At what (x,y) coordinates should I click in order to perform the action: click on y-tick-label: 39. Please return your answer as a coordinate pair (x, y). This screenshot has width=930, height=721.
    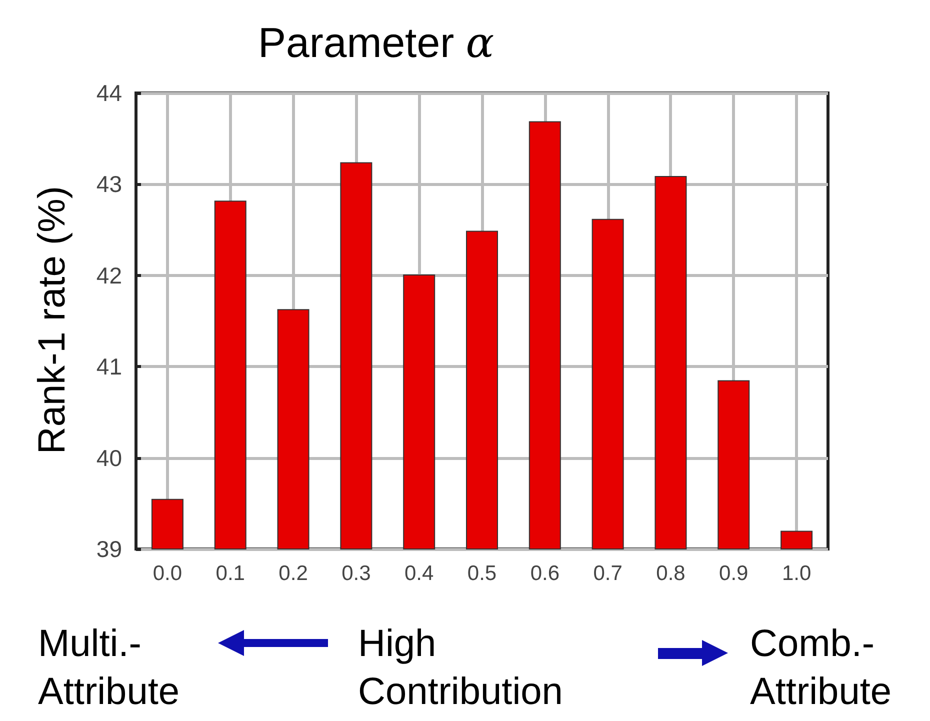
    Looking at the image, I should click on (109, 549).